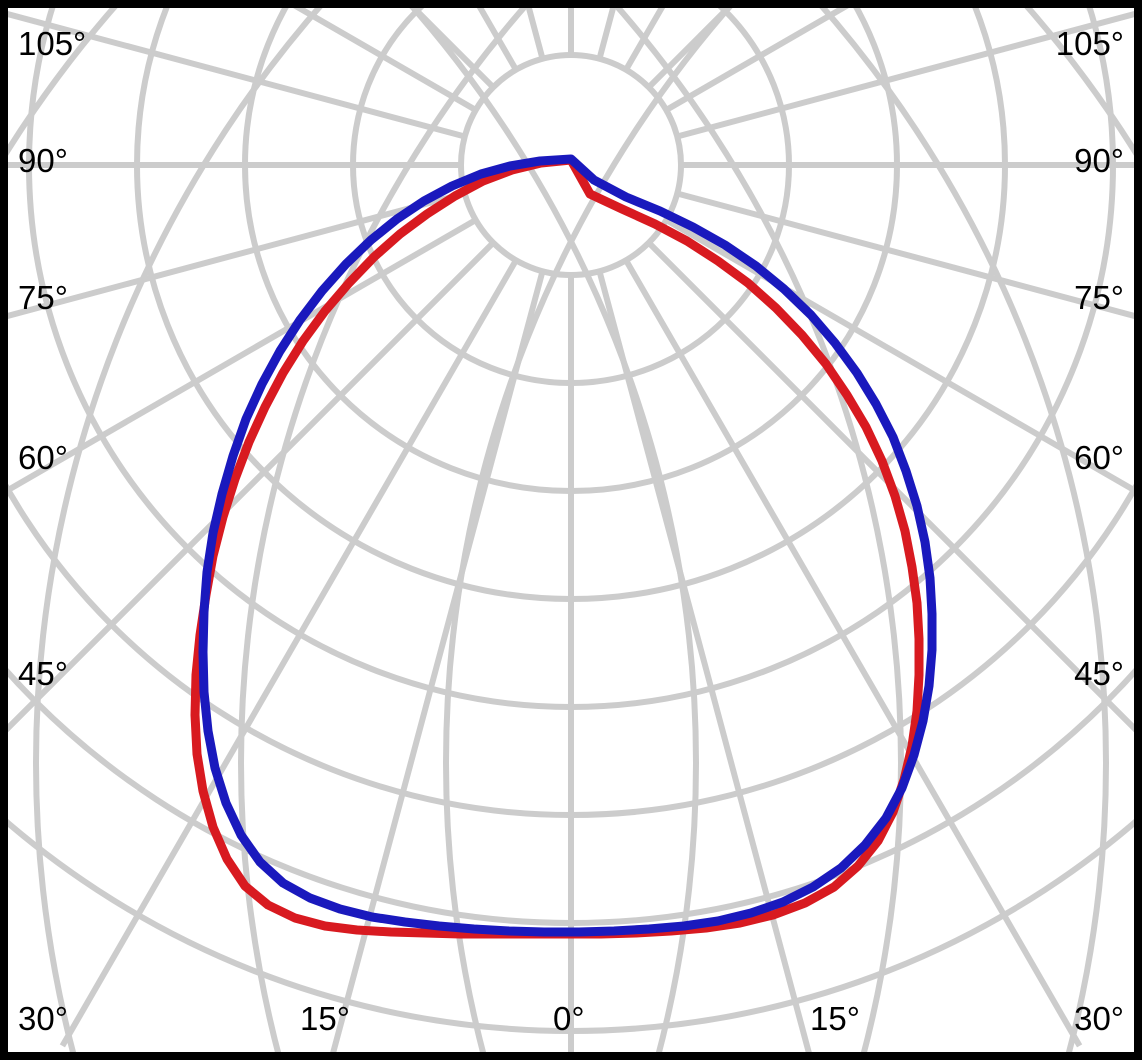  What do you see at coordinates (569, 1018) in the screenshot?
I see `axis-label-bottom-0: 0°` at bounding box center [569, 1018].